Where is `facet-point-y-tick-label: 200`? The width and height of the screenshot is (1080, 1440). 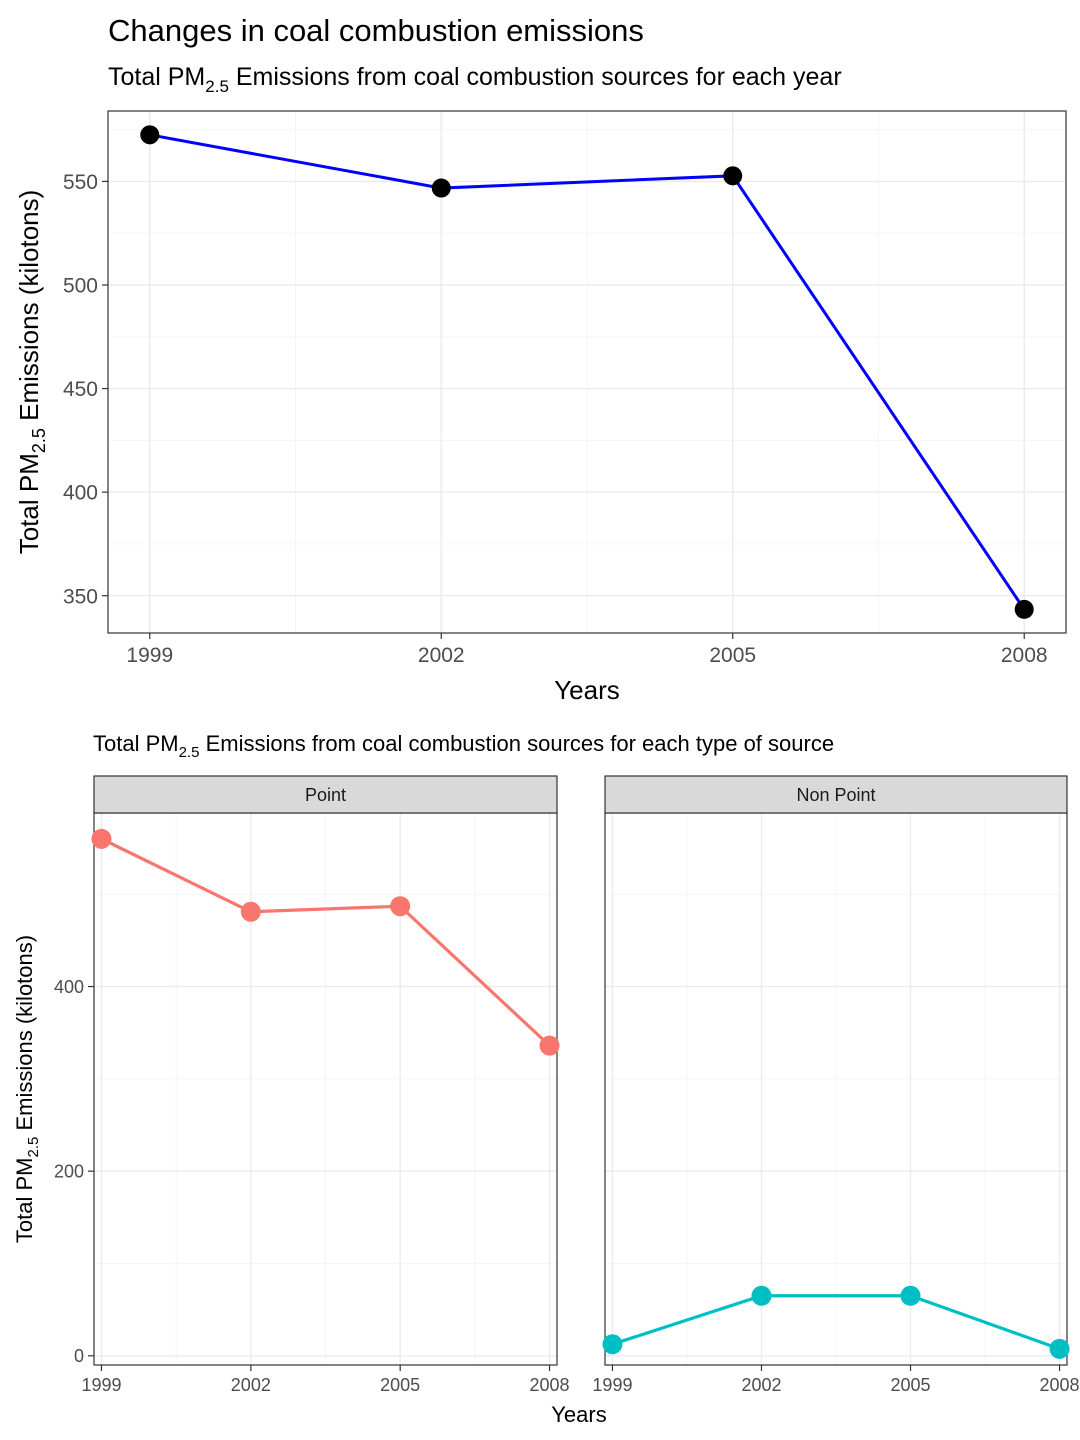
facet-point-y-tick-label: 200 is located at coordinates (69, 1172).